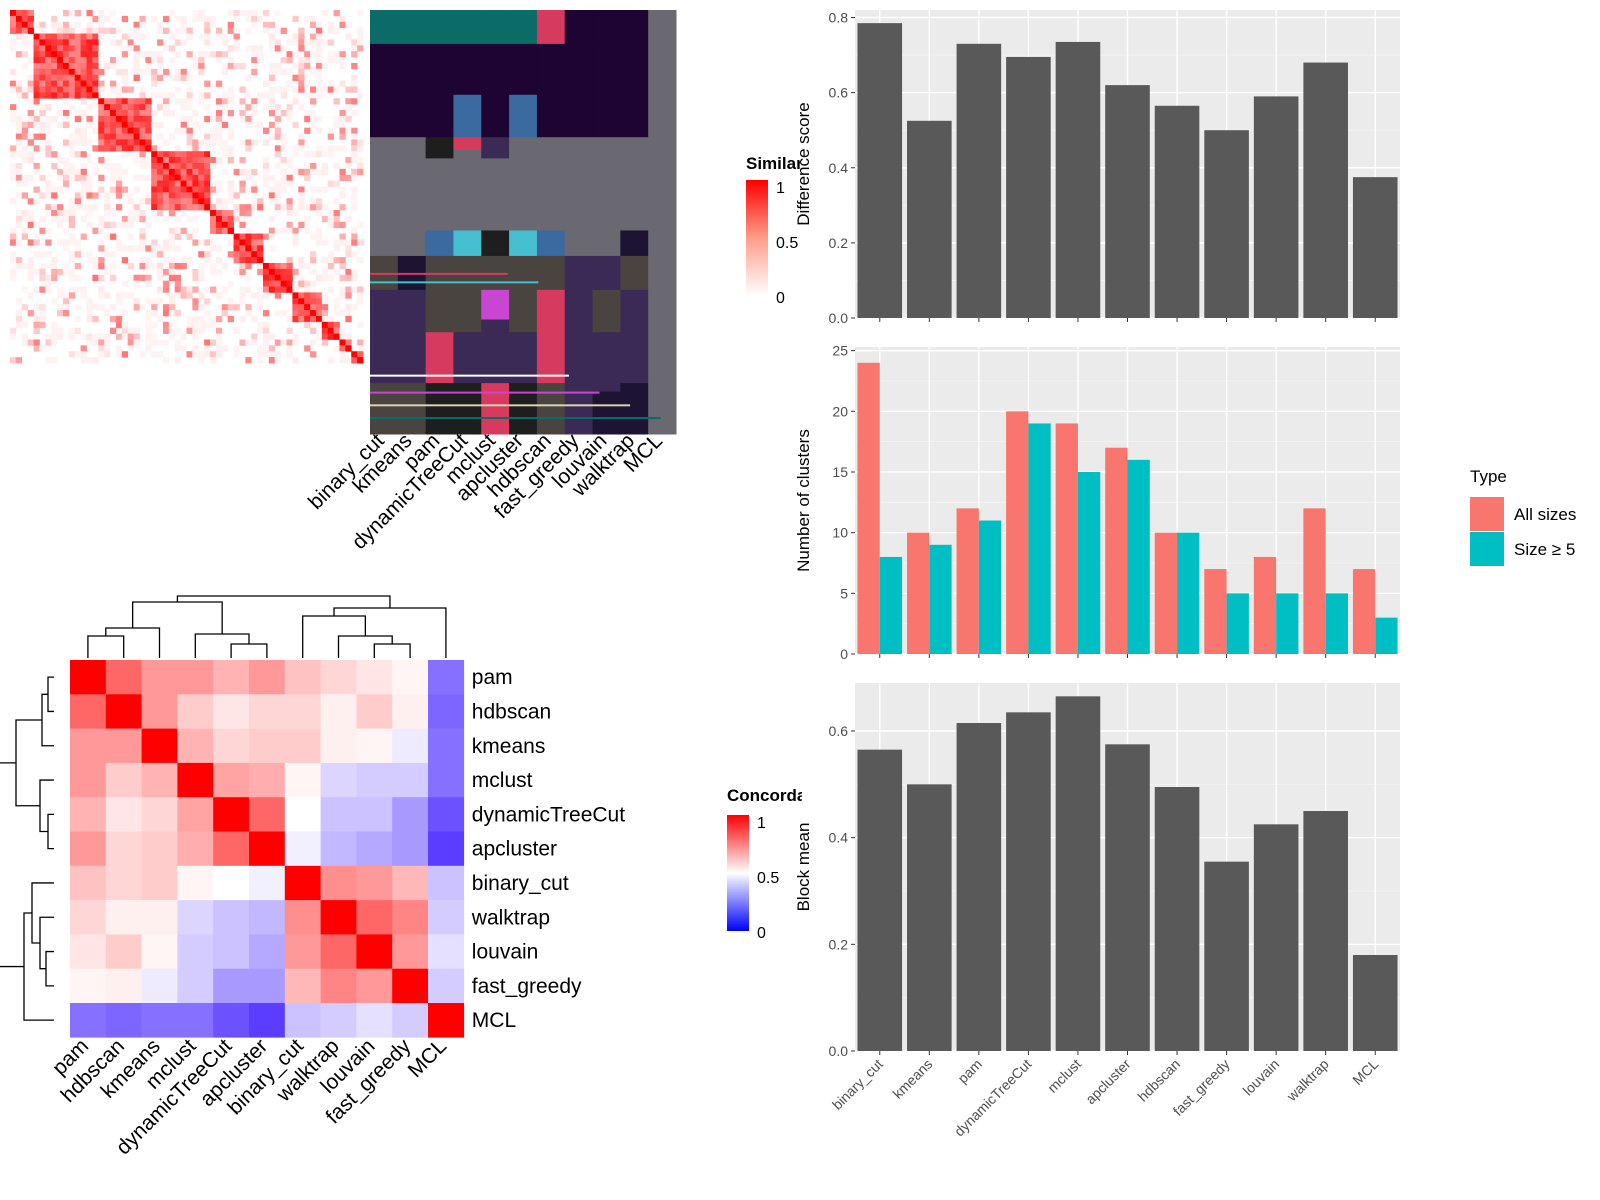 The width and height of the screenshot is (1600, 1200). What do you see at coordinates (839, 18) in the screenshot?
I see `y-tick-label: 0.8` at bounding box center [839, 18].